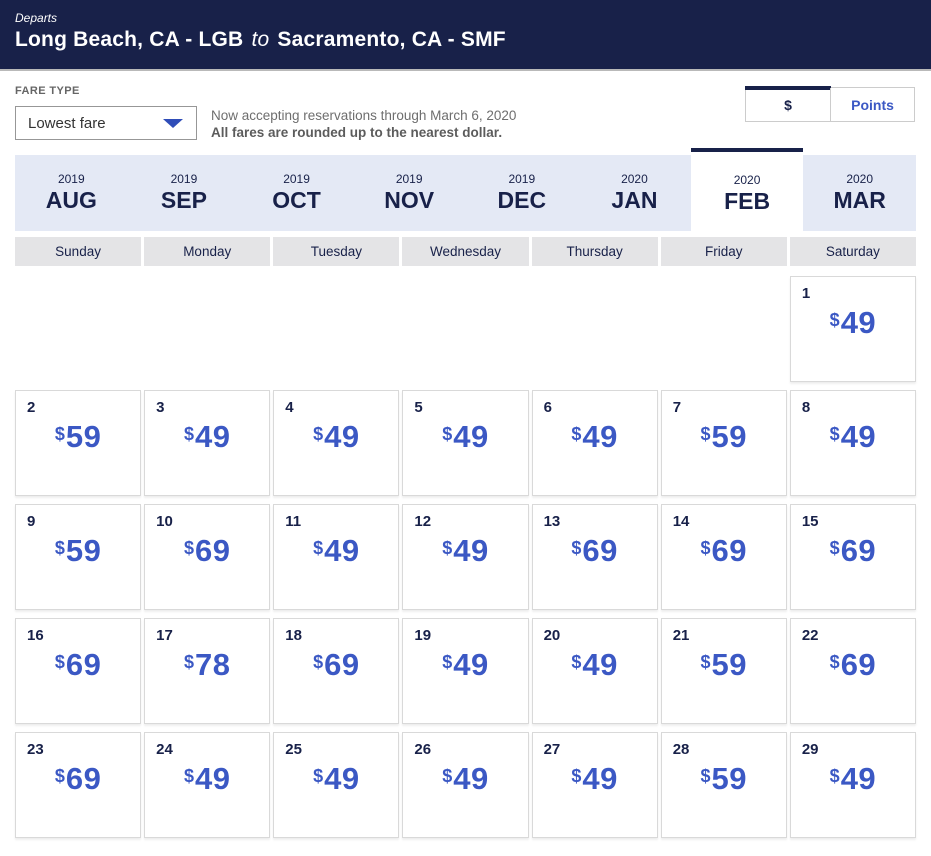  I want to click on fare-cell-feb-11: 11 $49, so click(336, 557).